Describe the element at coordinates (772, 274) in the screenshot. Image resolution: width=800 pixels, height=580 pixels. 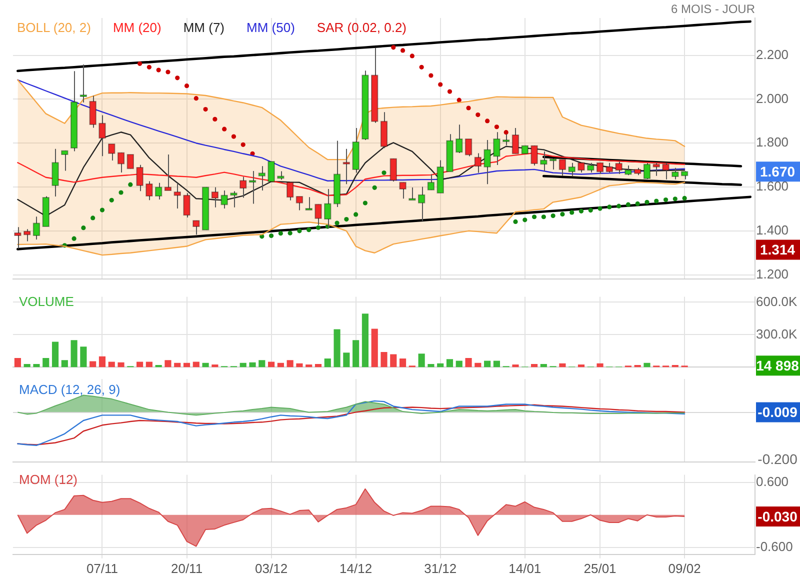
I see `y-tick-label: 1.200` at that location.